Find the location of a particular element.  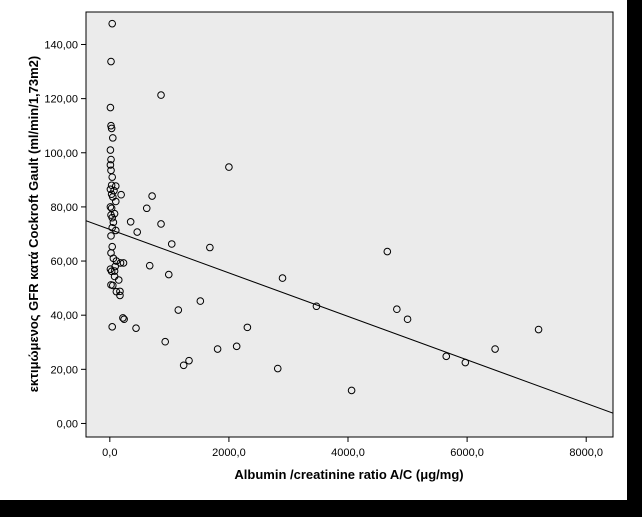

y-tick-label: 60,00 is located at coordinates (64, 262).